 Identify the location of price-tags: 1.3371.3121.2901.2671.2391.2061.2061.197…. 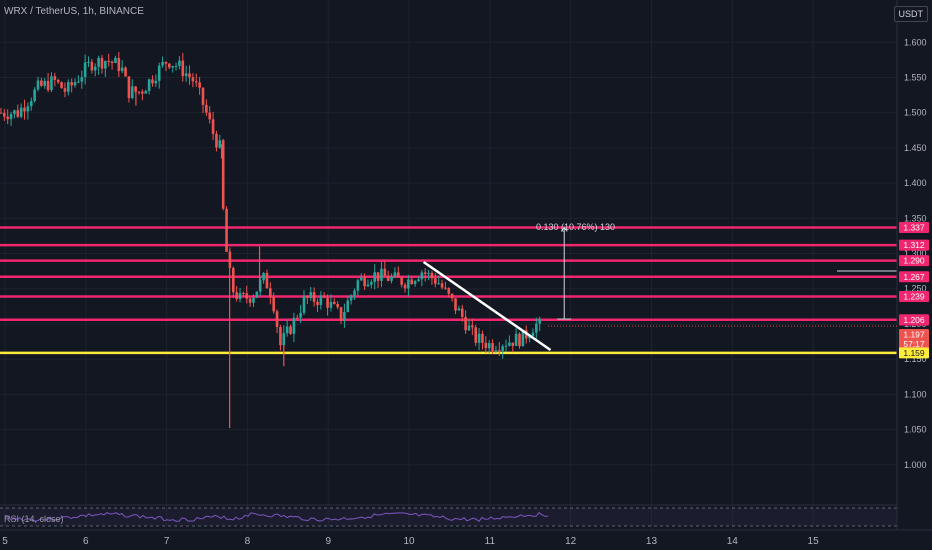
(738, 290).